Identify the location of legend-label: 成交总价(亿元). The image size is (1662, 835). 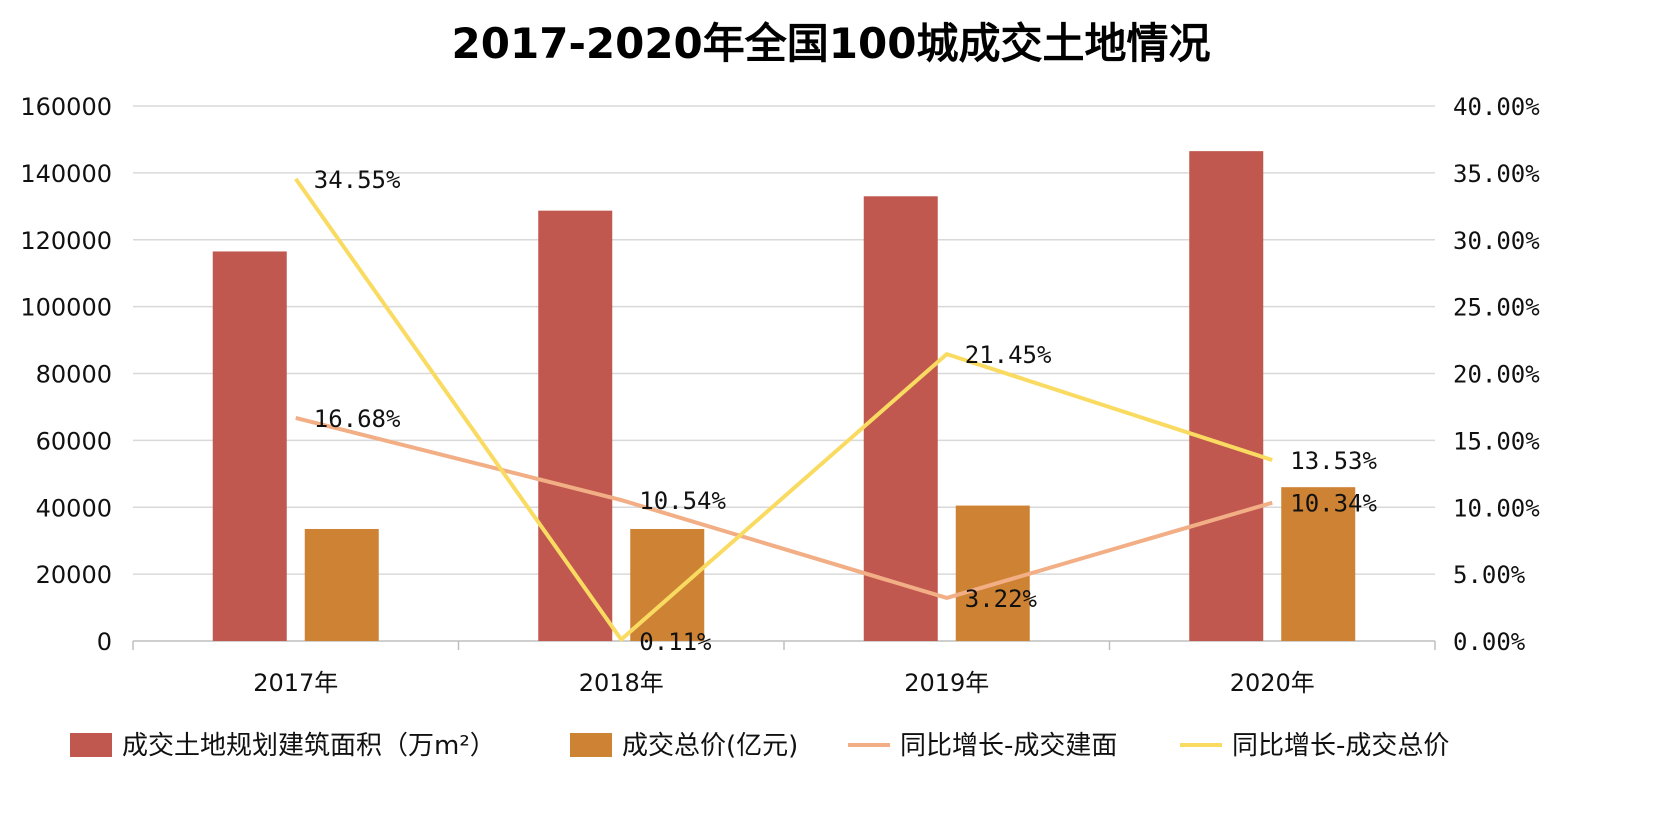
(710, 746).